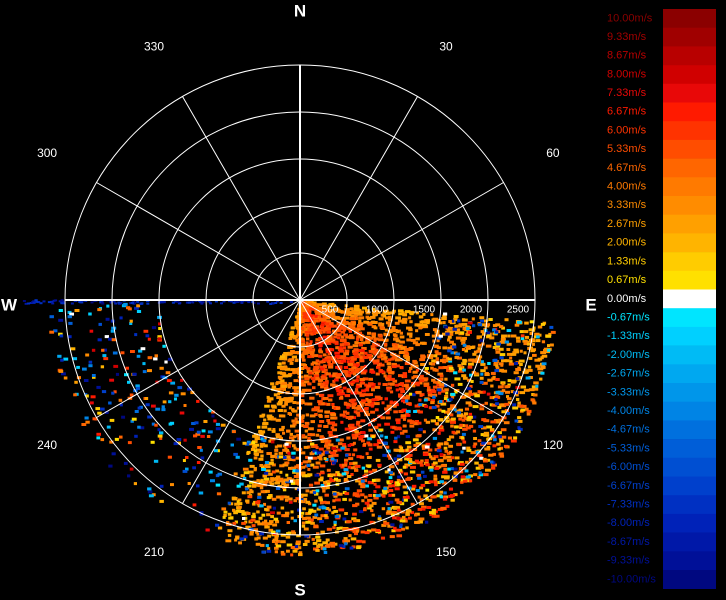 The image size is (726, 600). I want to click on azimuth-spoke, so click(198, 241).